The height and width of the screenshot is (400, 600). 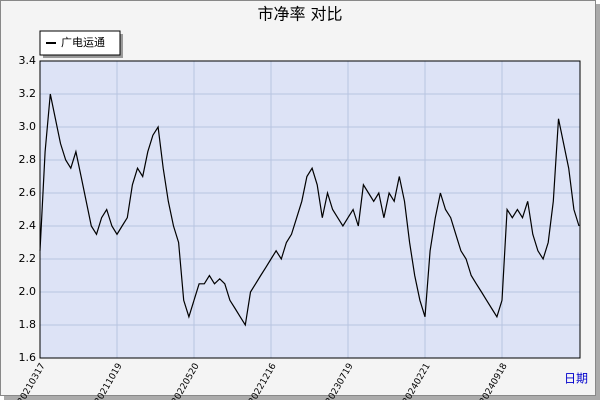 I want to click on legend-label: 广电运通, so click(x=83, y=42).